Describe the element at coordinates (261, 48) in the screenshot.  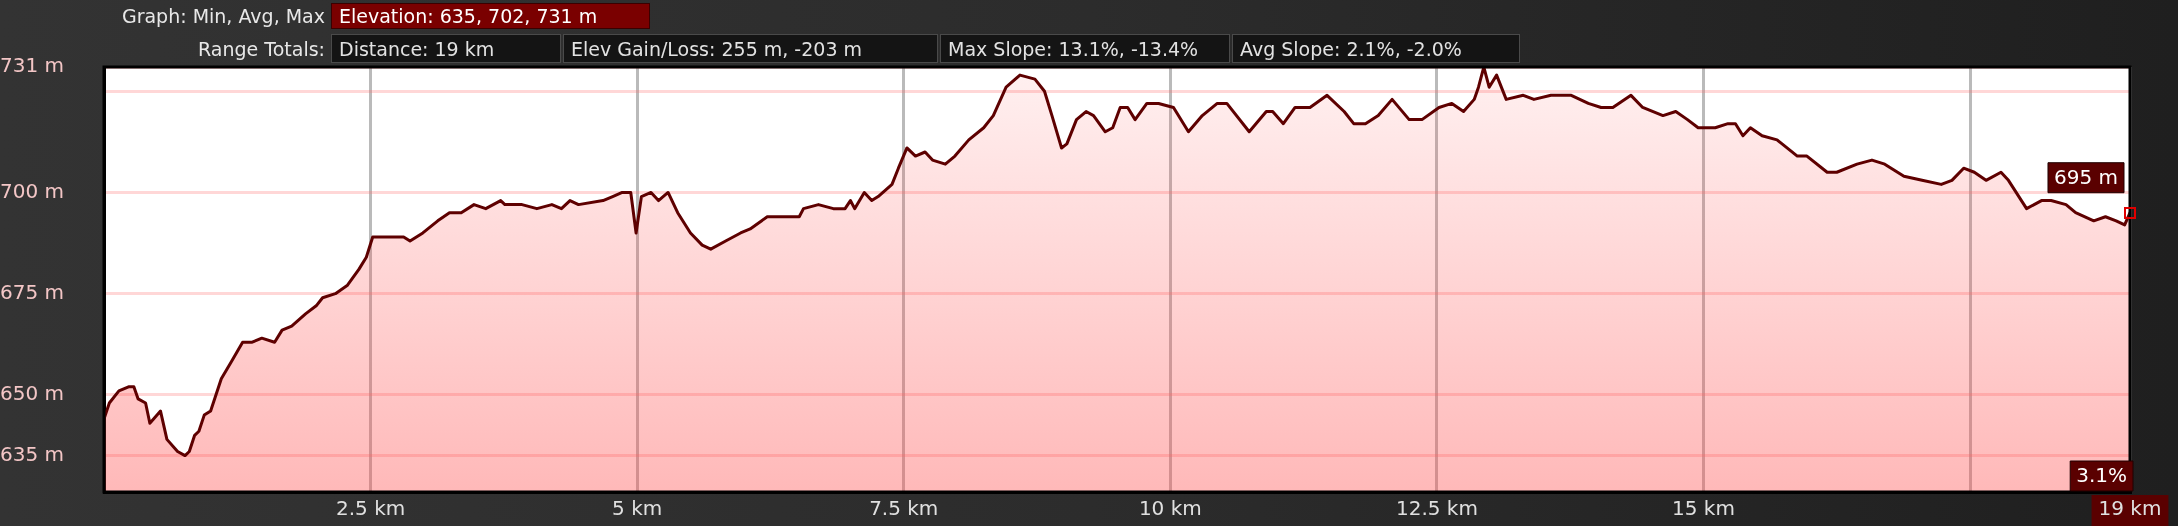
I see `text: Range Totals:` at that location.